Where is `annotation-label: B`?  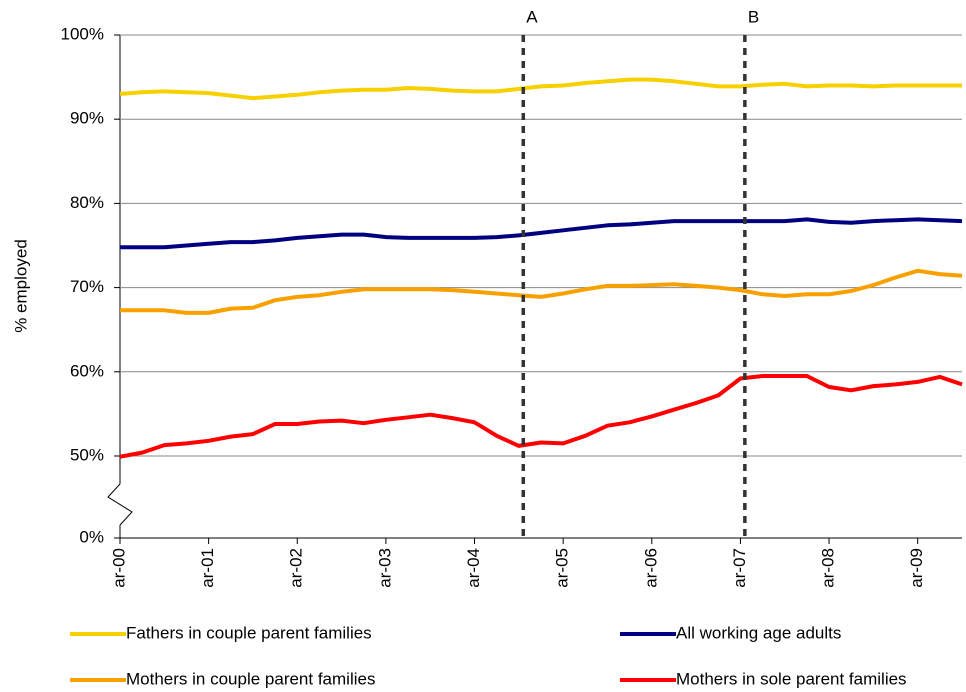
annotation-label: B is located at coordinates (753, 16).